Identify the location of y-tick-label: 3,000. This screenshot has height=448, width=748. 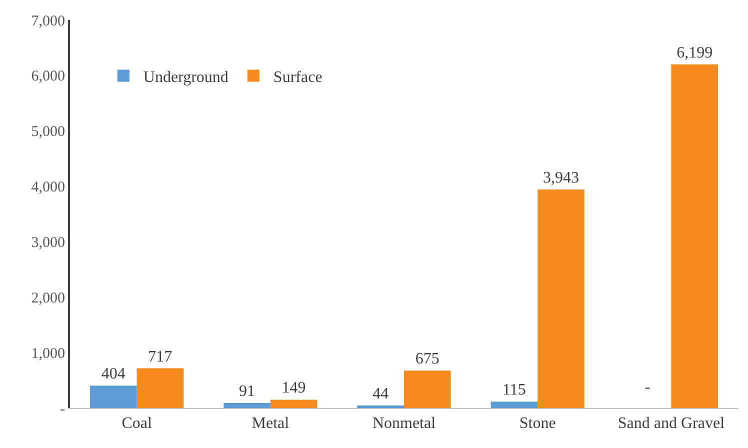
(48, 242).